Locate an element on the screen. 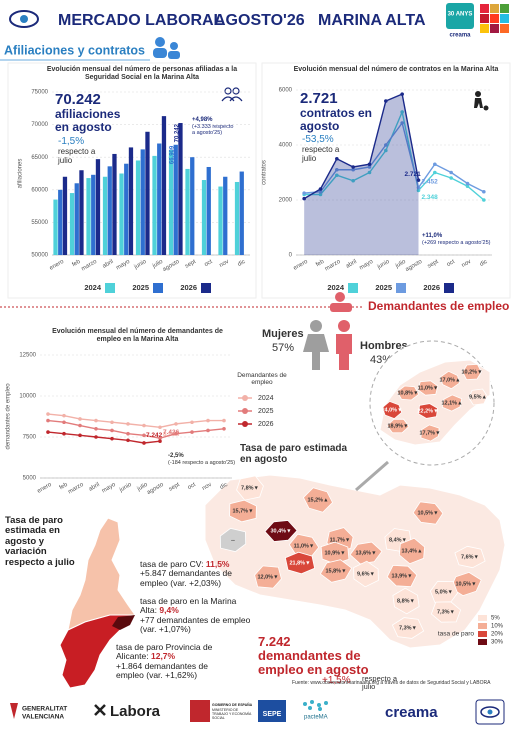 The width and height of the screenshot is (515, 735). legend-label: 10% is located at coordinates (497, 627).